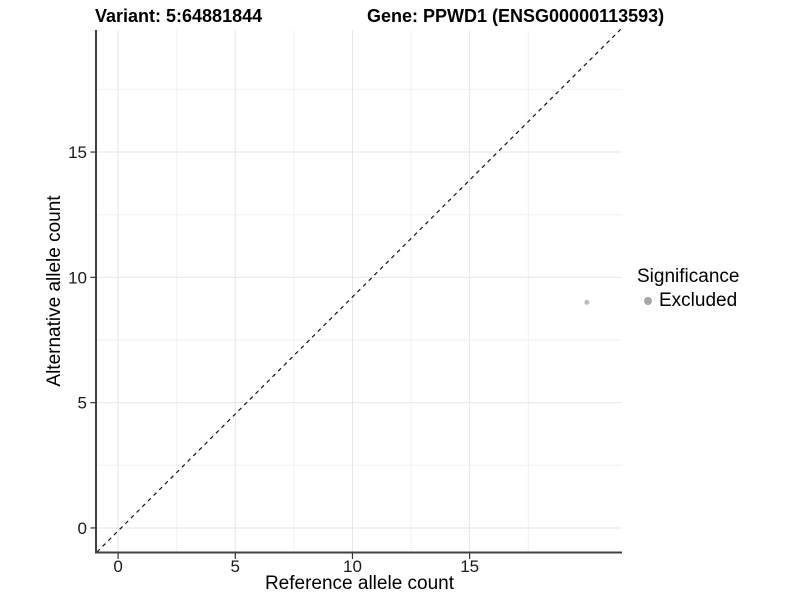  Describe the element at coordinates (469, 566) in the screenshot. I see `x-tick-label: 15` at that location.